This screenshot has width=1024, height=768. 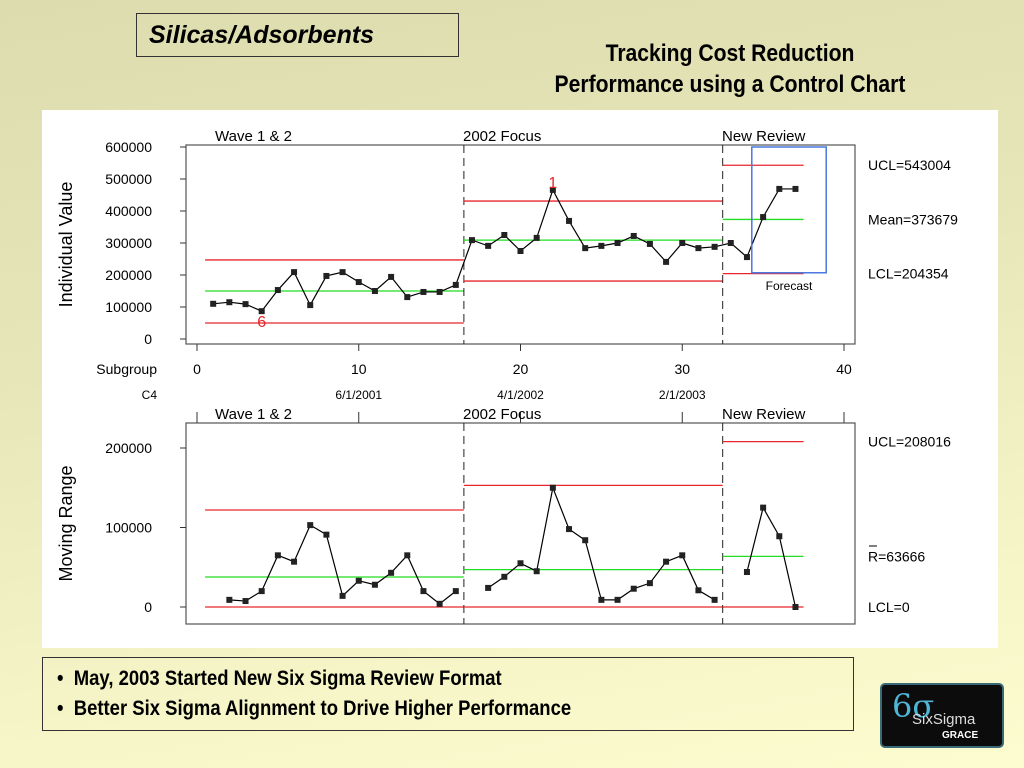 I want to click on data-line, so click(x=771, y=557).